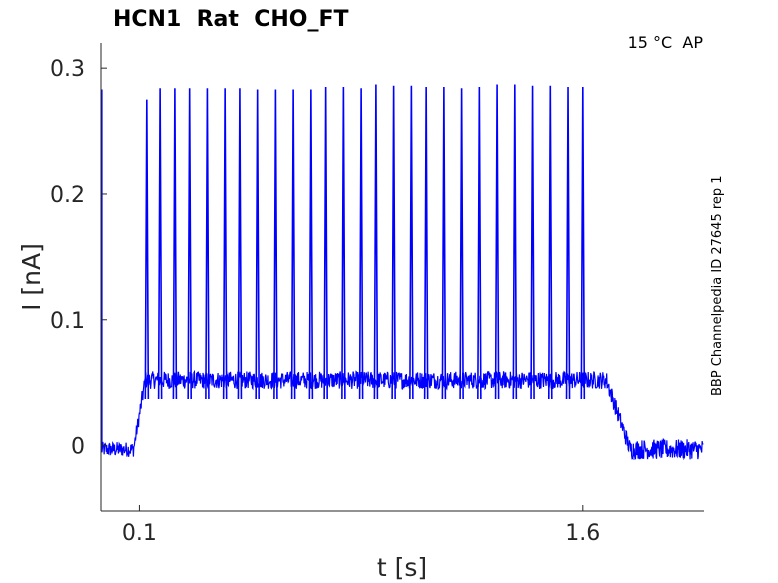  Describe the element at coordinates (78, 447) in the screenshot. I see `y-tick-label: 0` at that location.